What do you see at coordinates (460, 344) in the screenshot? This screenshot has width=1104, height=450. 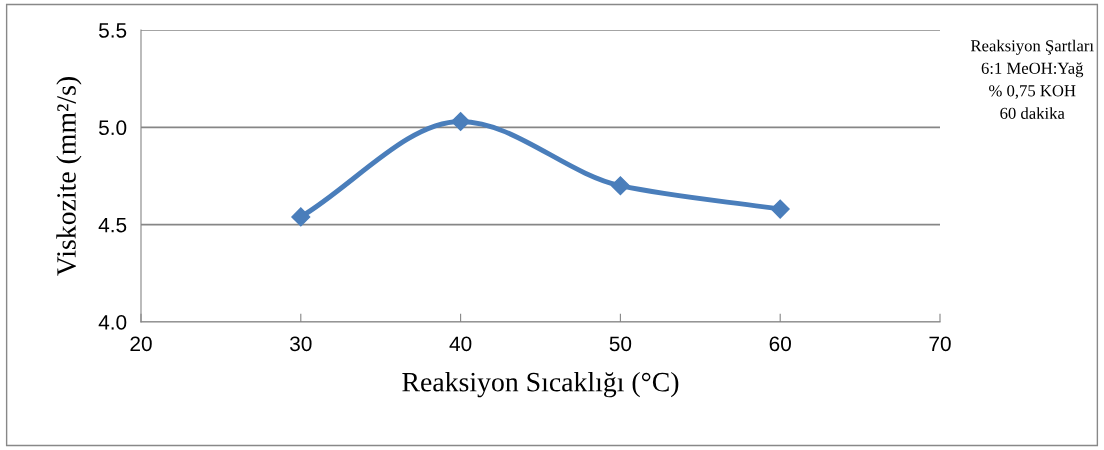 I see `x-tick-label: 40` at bounding box center [460, 344].